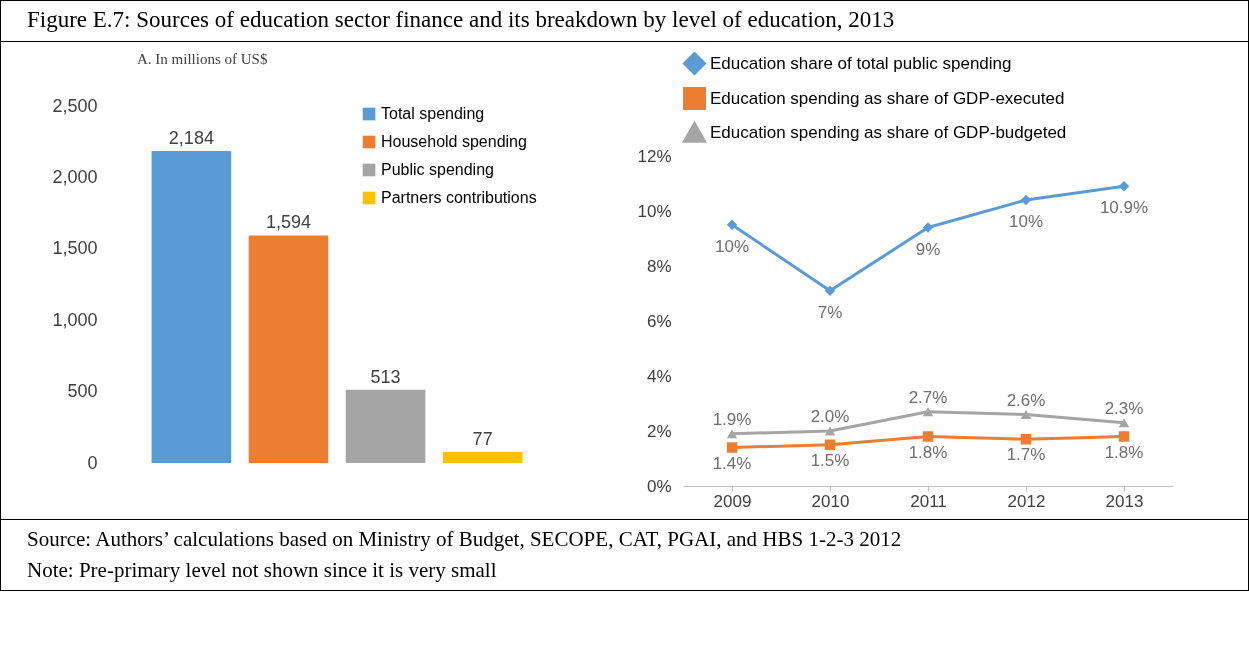 The width and height of the screenshot is (1249, 655). What do you see at coordinates (75, 319) in the screenshot?
I see `y-tick-label: 1,000` at bounding box center [75, 319].